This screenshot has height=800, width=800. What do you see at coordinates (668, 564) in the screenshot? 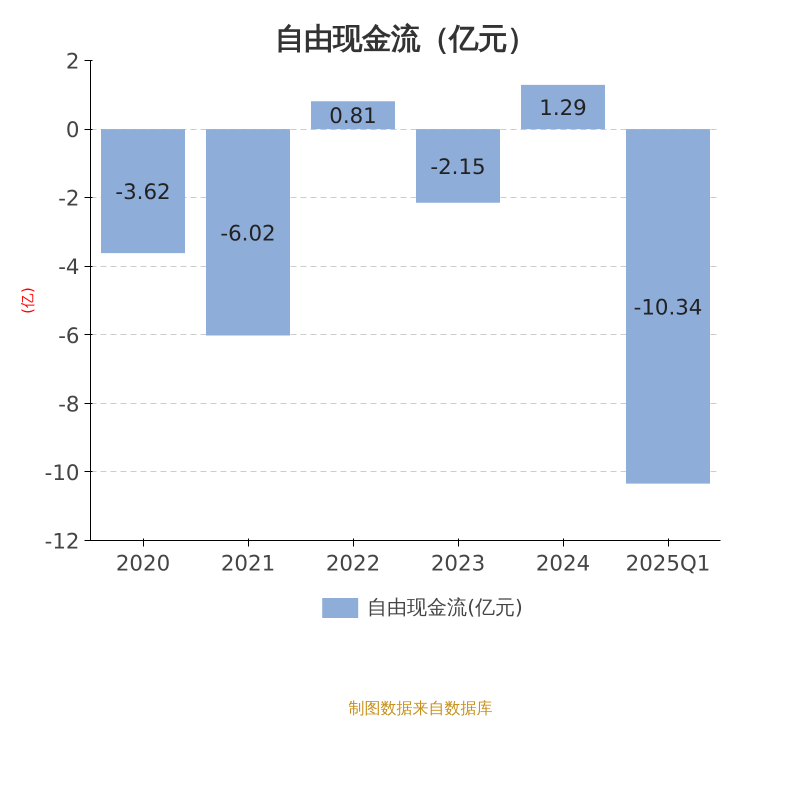
I see `x-tick-label: 2025Q1` at bounding box center [668, 564].